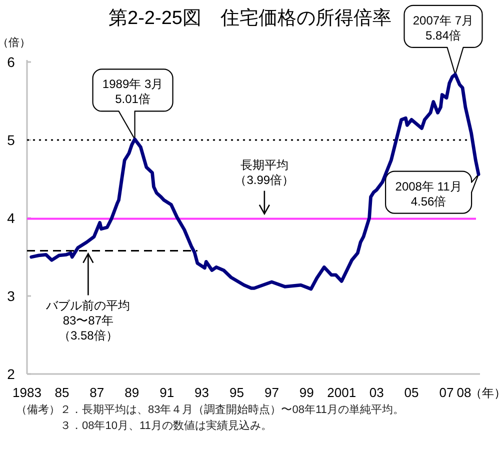 The height and width of the screenshot is (462, 500). Describe the element at coordinates (464, 392) in the screenshot. I see `x-tick-label: 08` at that location.